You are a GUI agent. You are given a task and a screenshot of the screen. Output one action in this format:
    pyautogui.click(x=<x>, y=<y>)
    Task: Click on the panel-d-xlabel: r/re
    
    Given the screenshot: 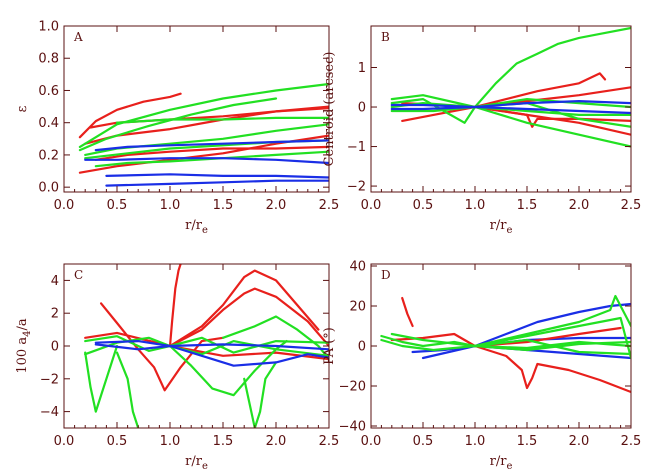 What is the action you would take?
    pyautogui.click(x=501, y=463)
    